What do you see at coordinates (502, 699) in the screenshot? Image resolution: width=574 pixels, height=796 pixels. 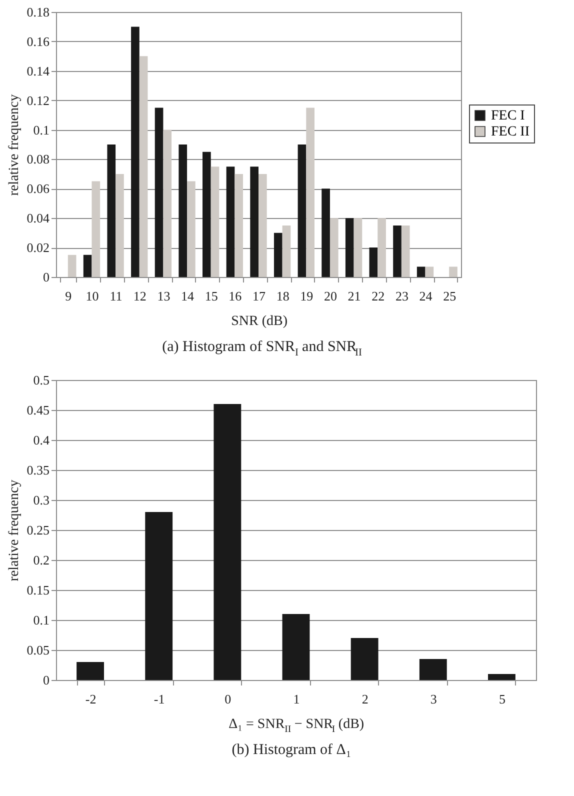 I see `x-tick-label: 5` at bounding box center [502, 699].